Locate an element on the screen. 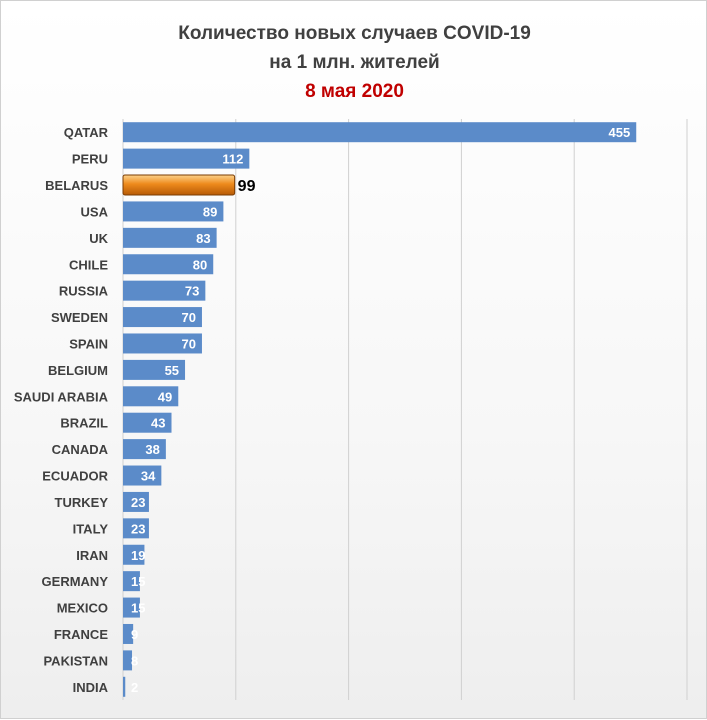 The height and width of the screenshot is (720, 707). bar-france is located at coordinates (128, 633).